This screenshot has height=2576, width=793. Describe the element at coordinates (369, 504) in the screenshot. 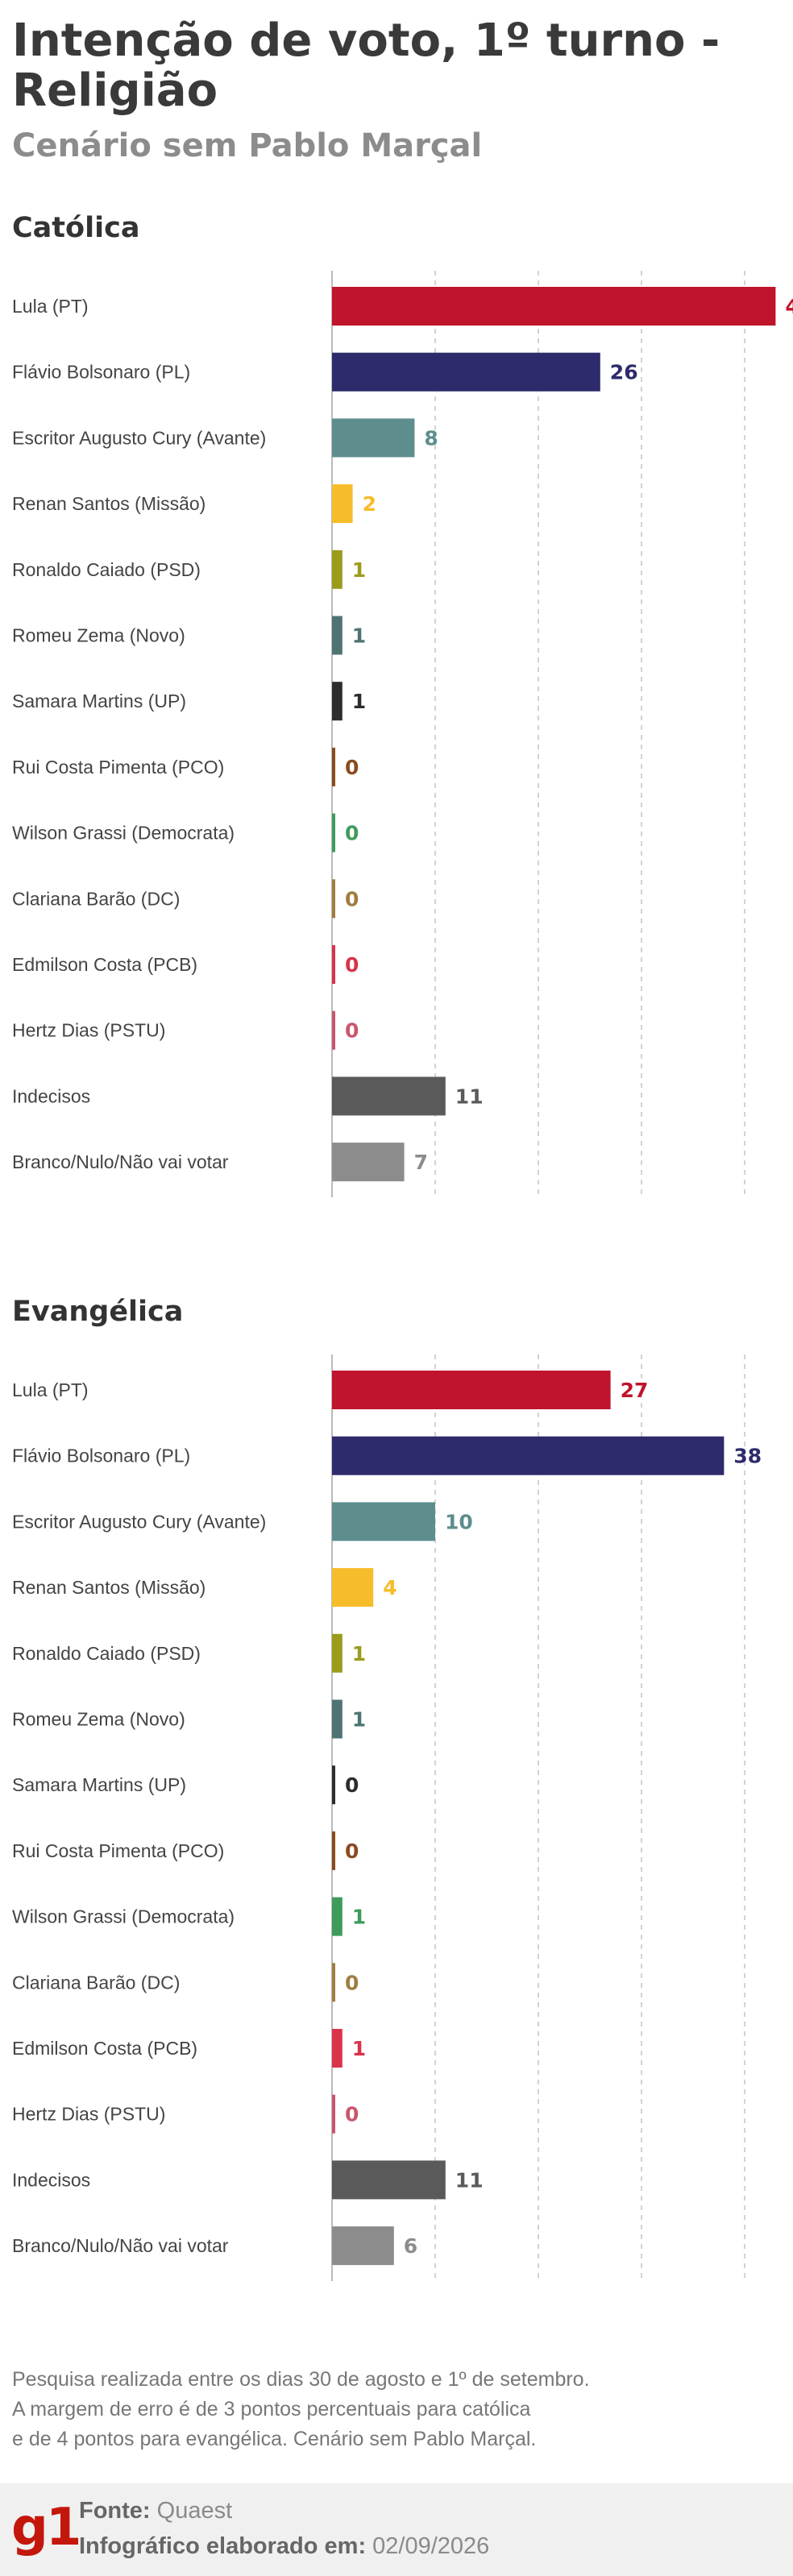

I see `value-label: 2` at that location.